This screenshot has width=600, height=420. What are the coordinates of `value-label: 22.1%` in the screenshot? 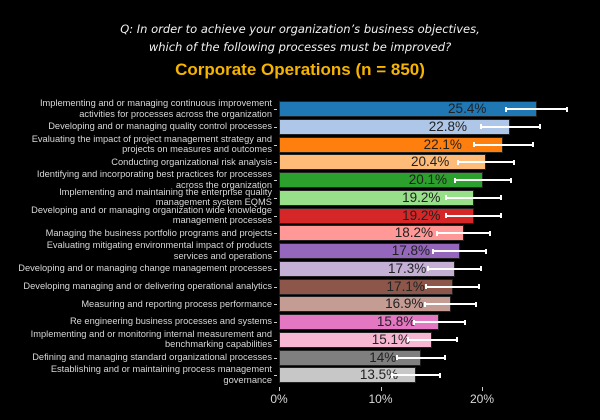 It's located at (442, 144).